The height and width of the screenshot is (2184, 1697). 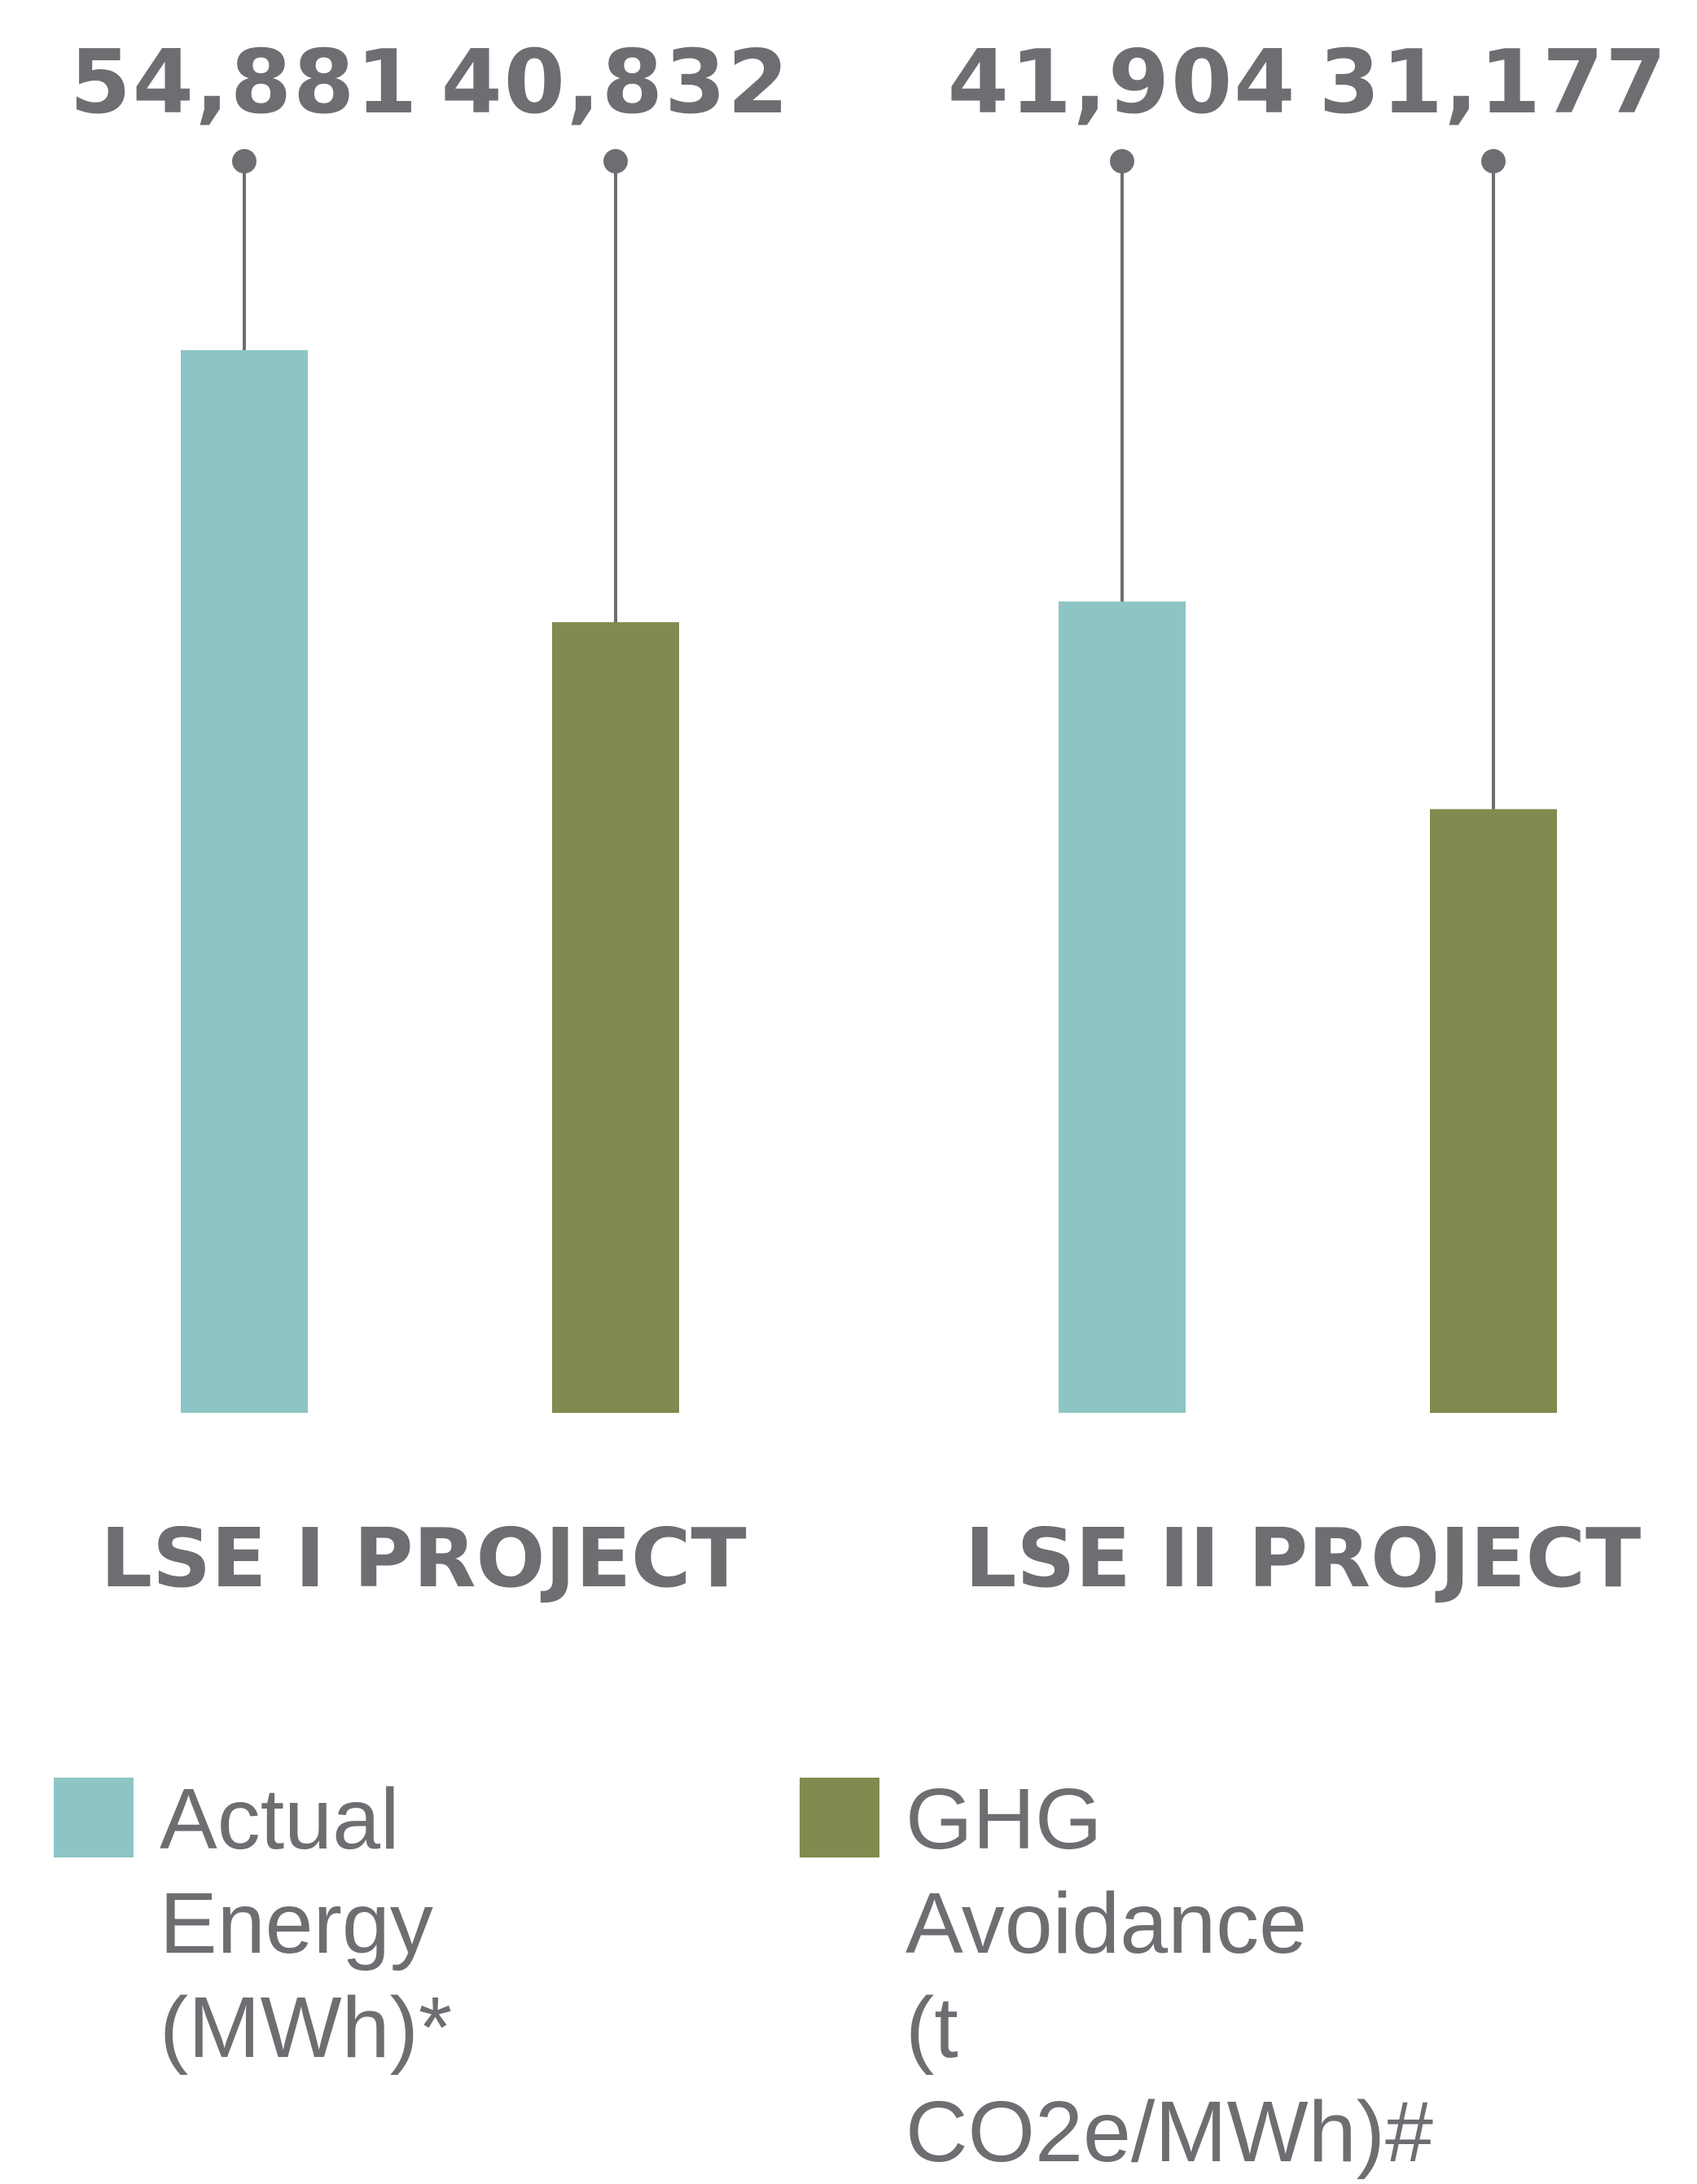 What do you see at coordinates (245, 161) in the screenshot?
I see `leader-dot-lse-i-actual-energy` at bounding box center [245, 161].